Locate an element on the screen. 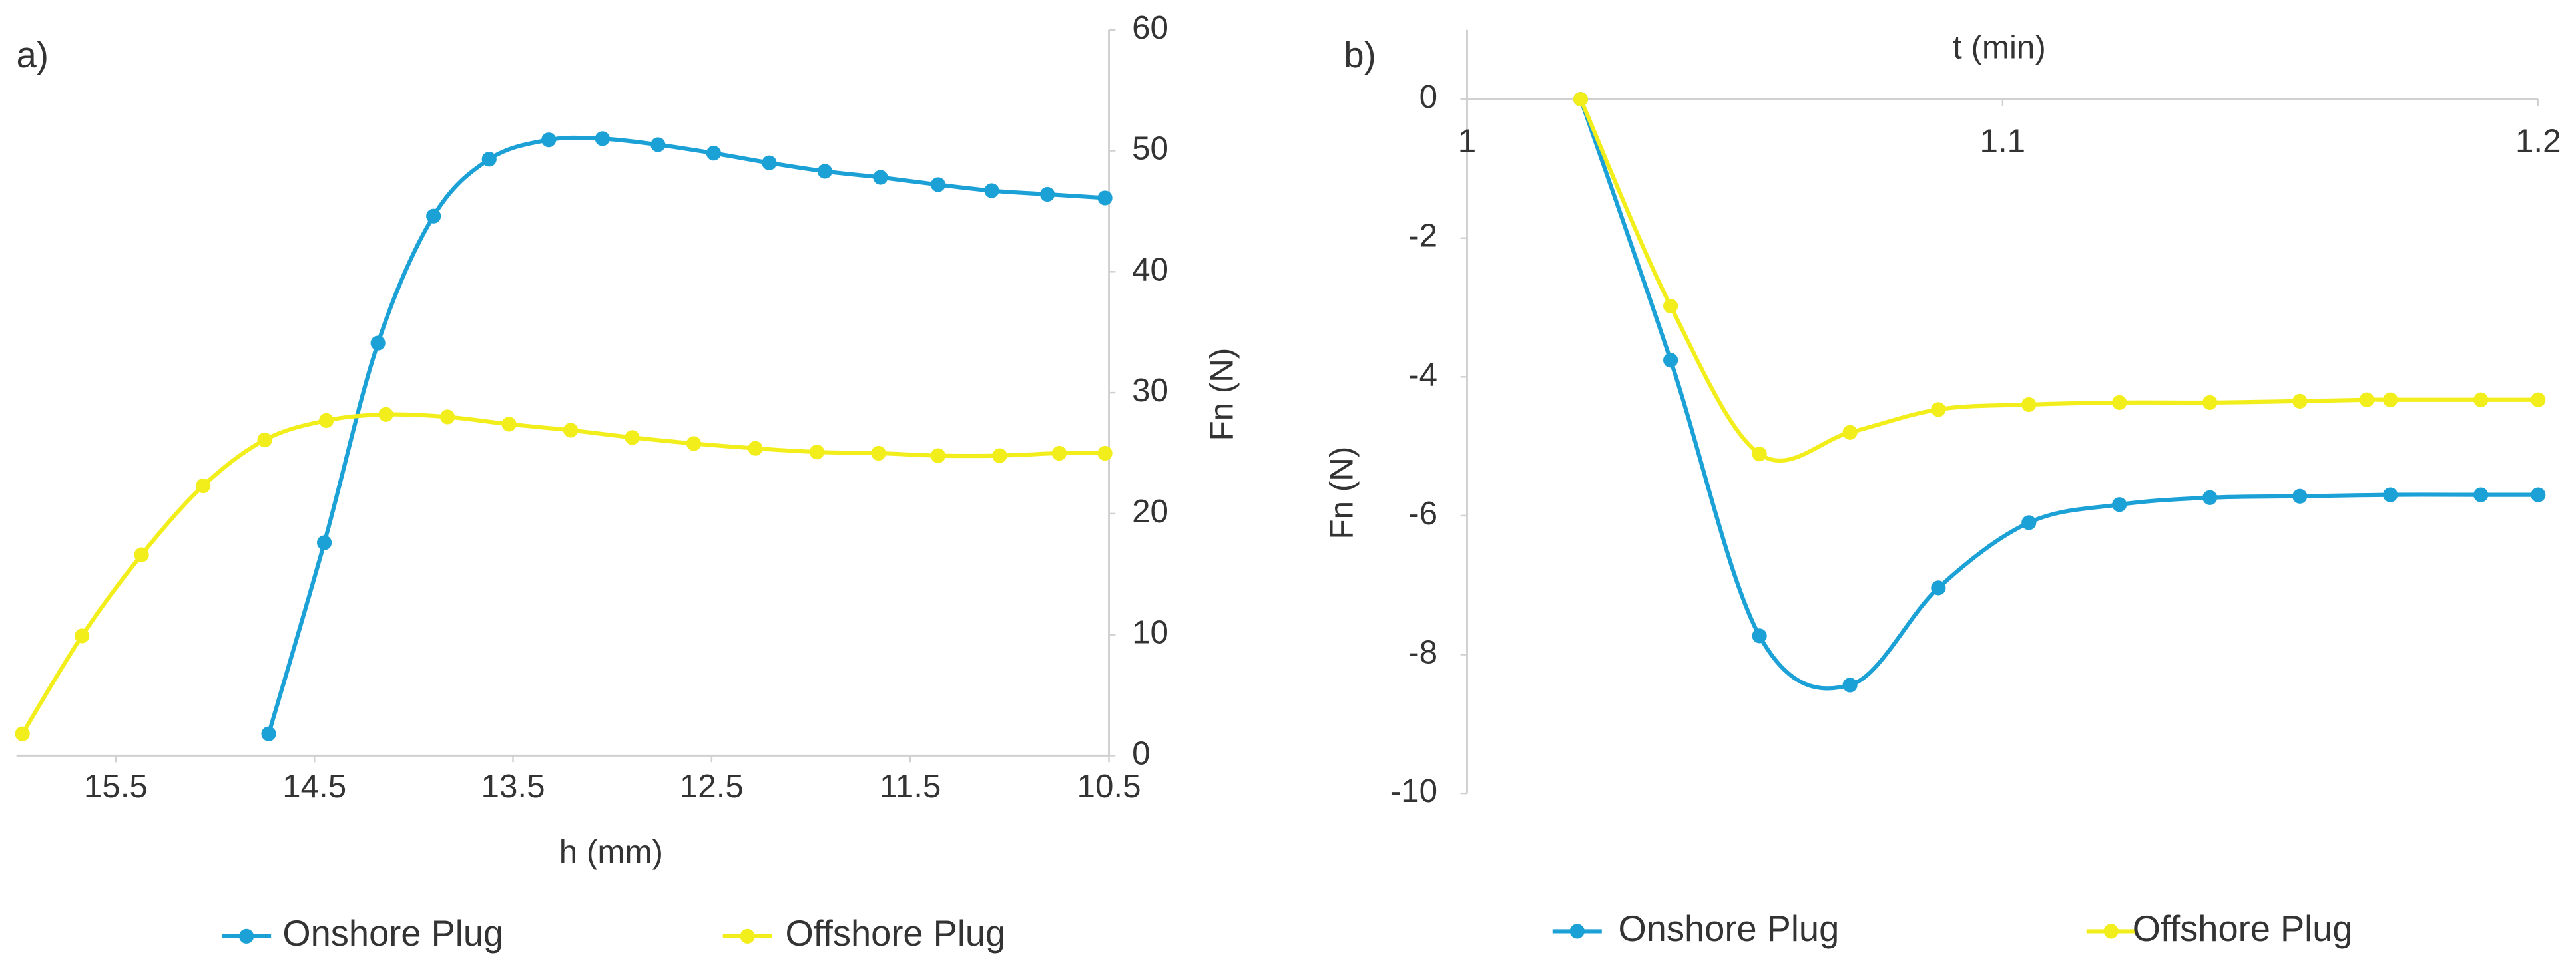 The width and height of the screenshot is (2576, 971). y-tick-label: 20 is located at coordinates (1150, 512).